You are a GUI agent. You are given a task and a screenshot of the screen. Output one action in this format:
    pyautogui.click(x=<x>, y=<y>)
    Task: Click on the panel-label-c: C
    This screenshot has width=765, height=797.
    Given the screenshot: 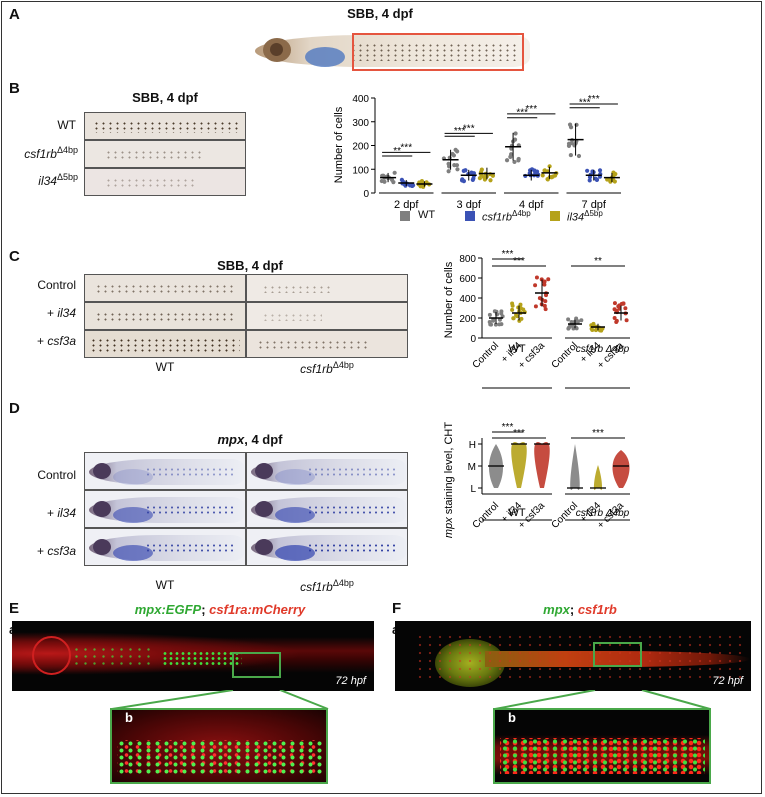 What is the action you would take?
    pyautogui.click(x=14, y=256)
    